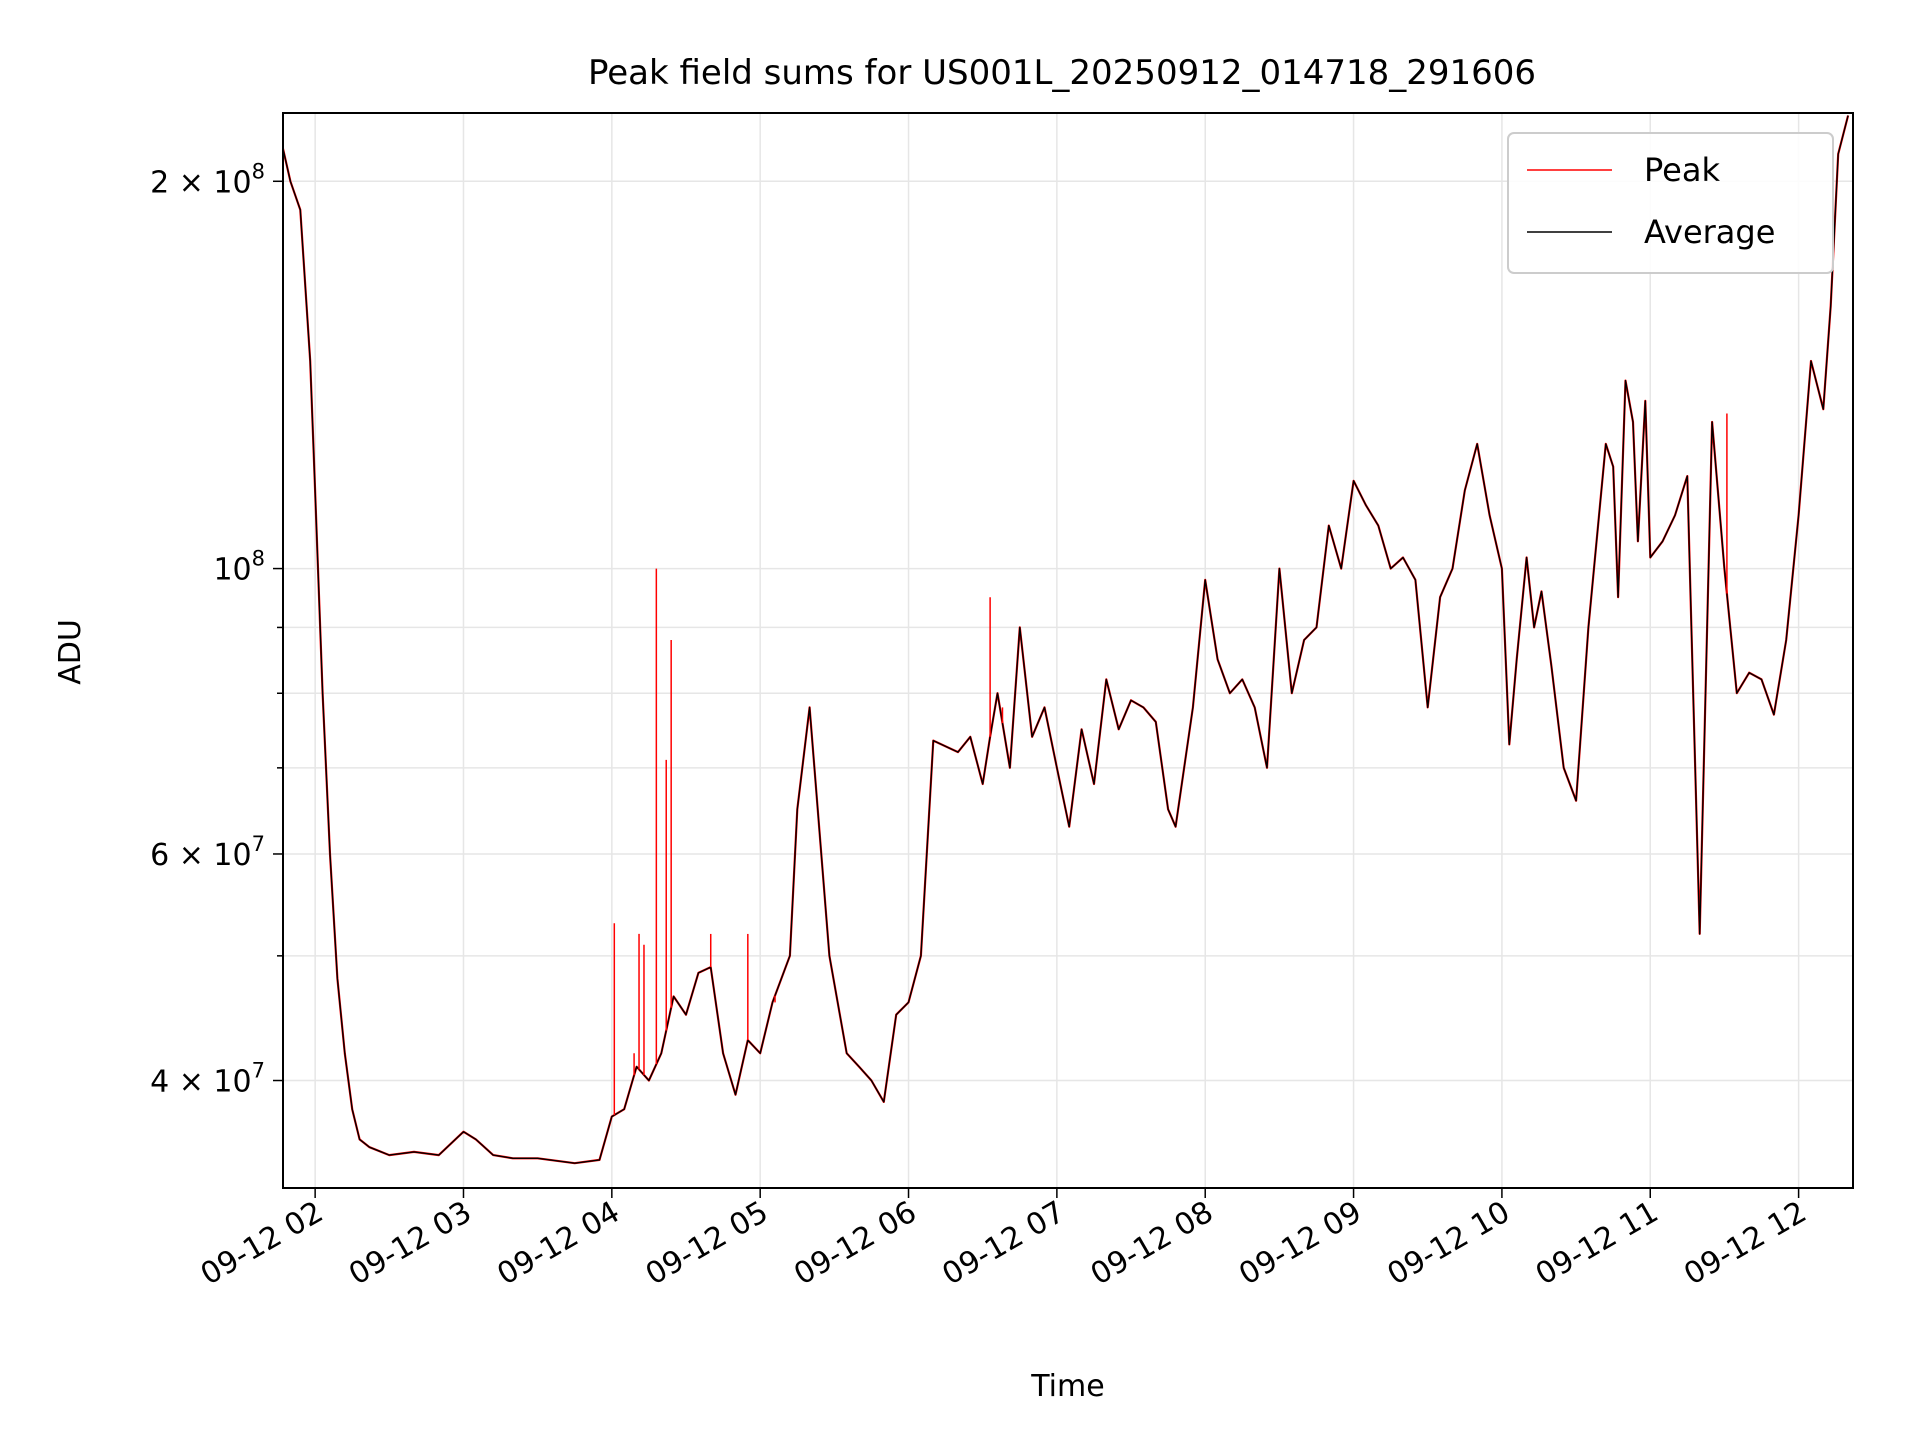 The height and width of the screenshot is (1440, 1920). Describe the element at coordinates (207, 179) in the screenshot. I see `y-tick-label: 2 × 108` at that location.